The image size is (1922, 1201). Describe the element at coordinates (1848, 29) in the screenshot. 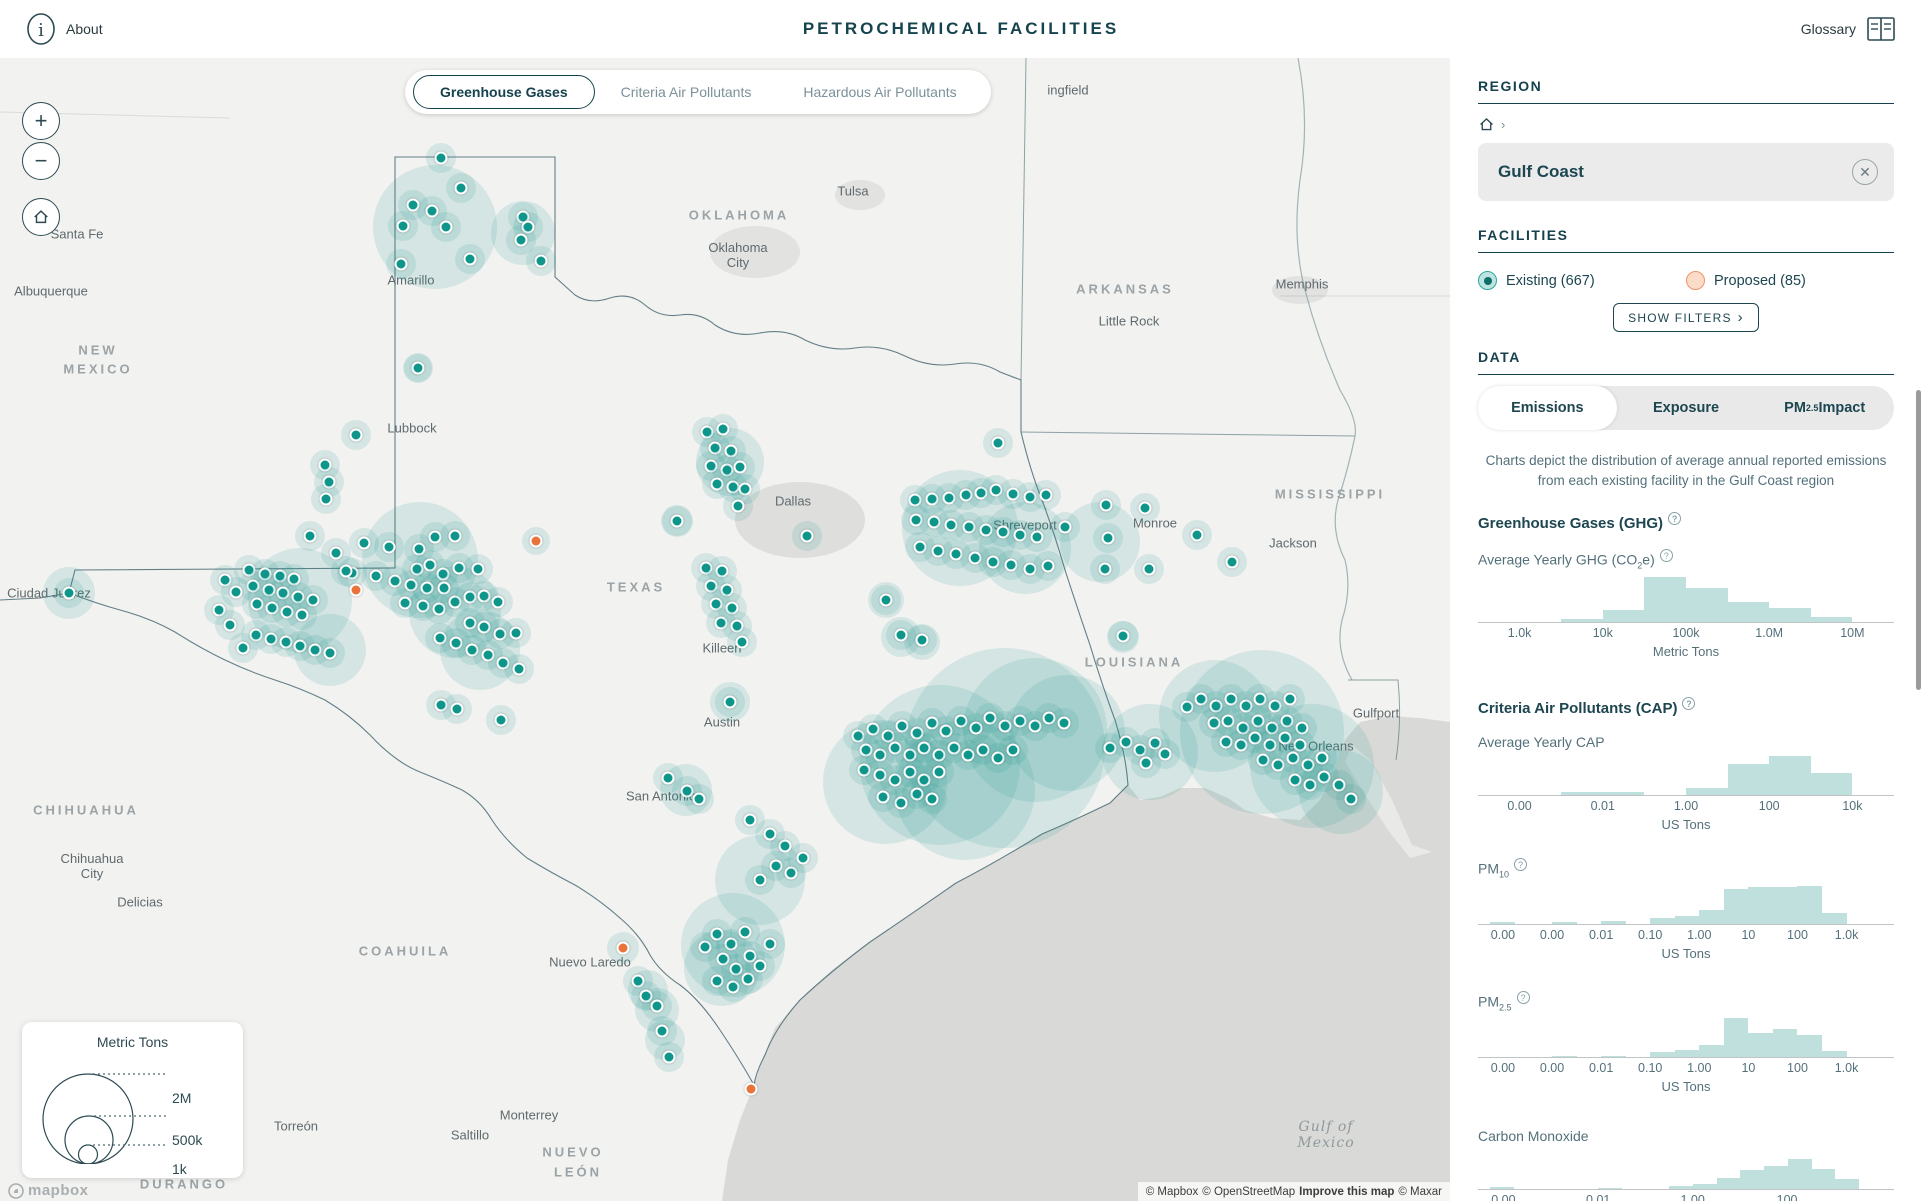

I see `glossary-button: Glossary` at that location.